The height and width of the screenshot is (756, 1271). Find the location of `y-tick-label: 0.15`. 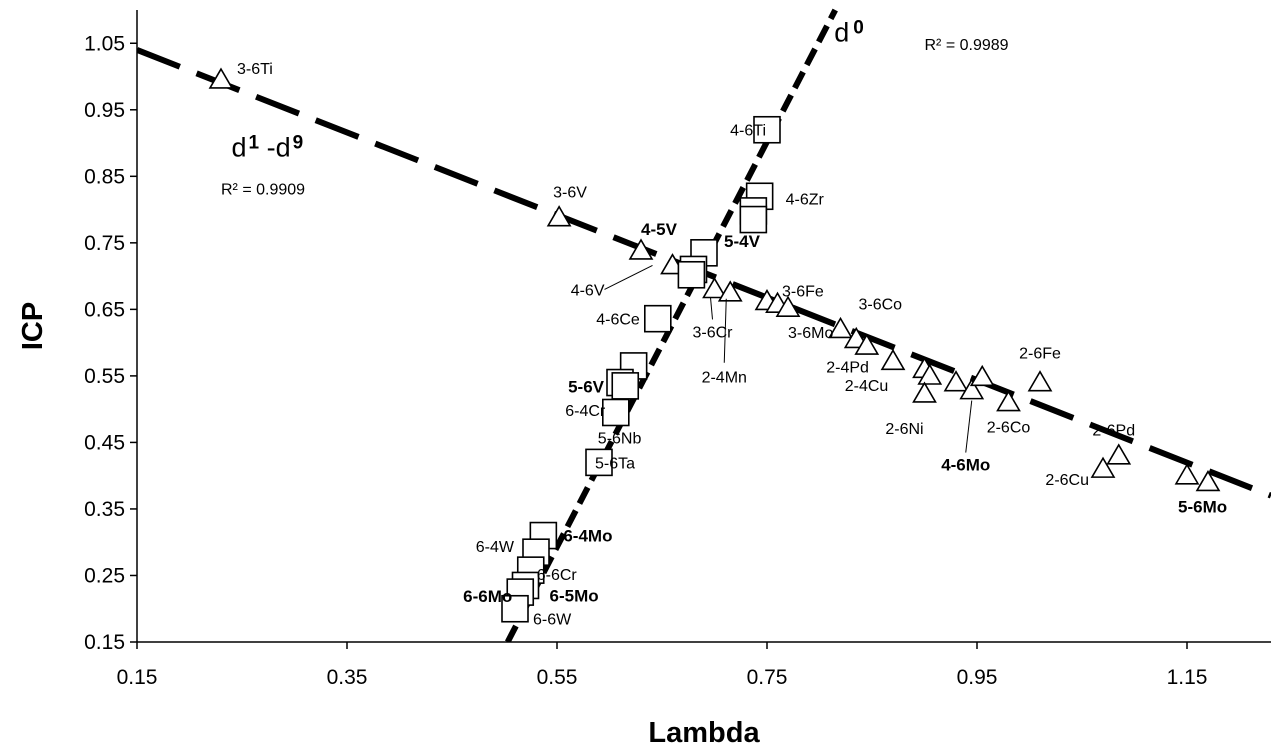

y-tick-label: 0.15 is located at coordinates (104, 642).